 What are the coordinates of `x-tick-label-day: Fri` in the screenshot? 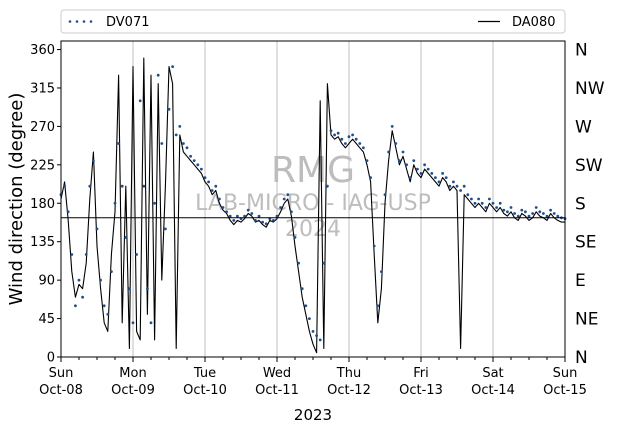 It's located at (421, 373).